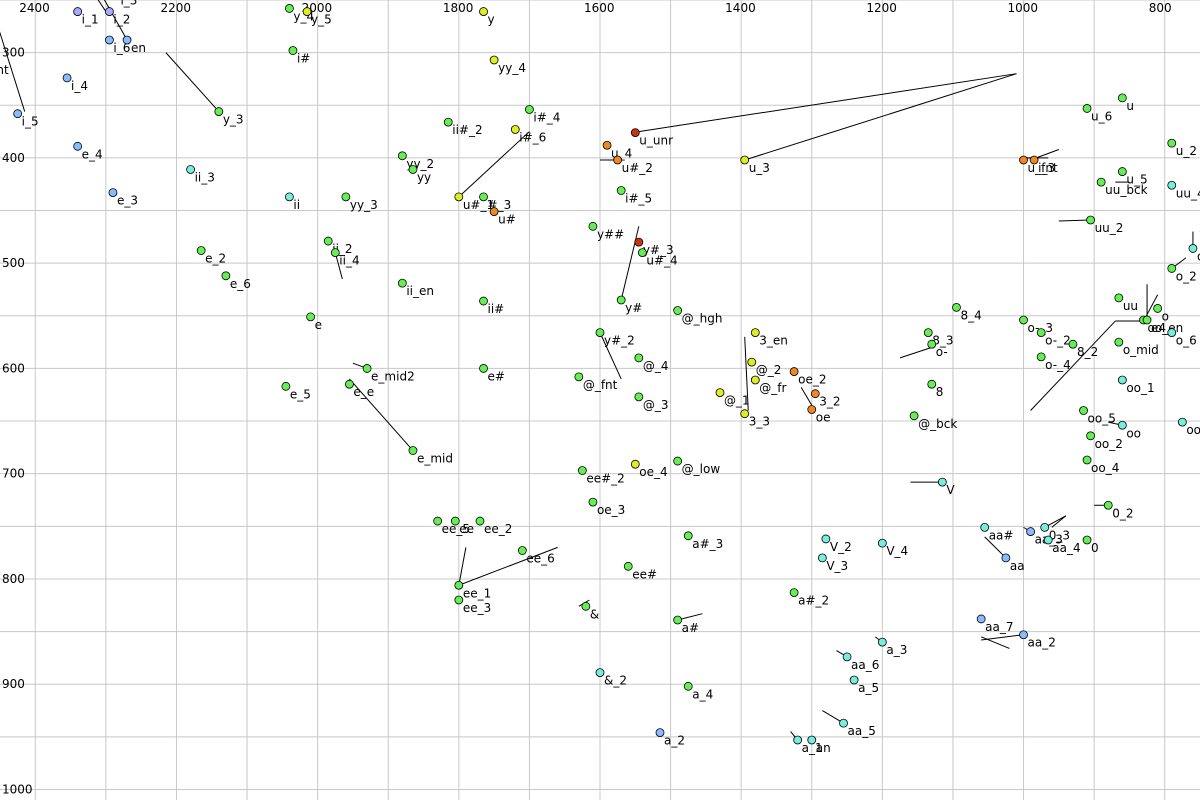 This screenshot has height=800, width=1200. I want to click on point-label: a#_2, so click(813, 601).